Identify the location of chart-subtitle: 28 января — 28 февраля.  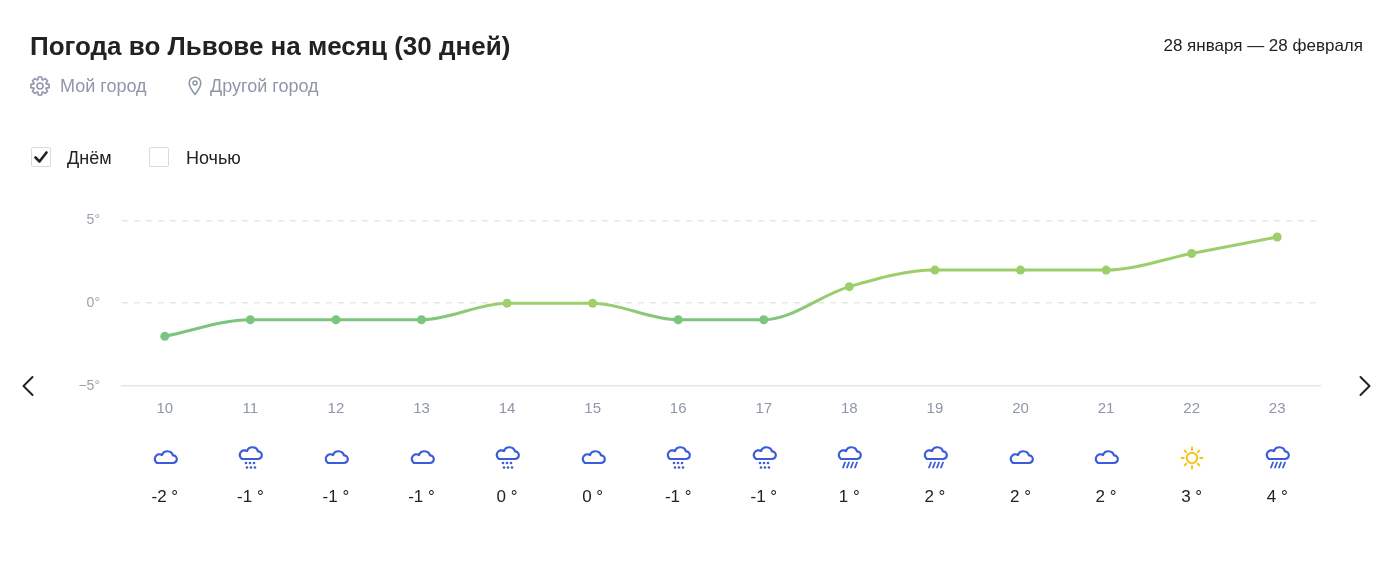
(1263, 46).